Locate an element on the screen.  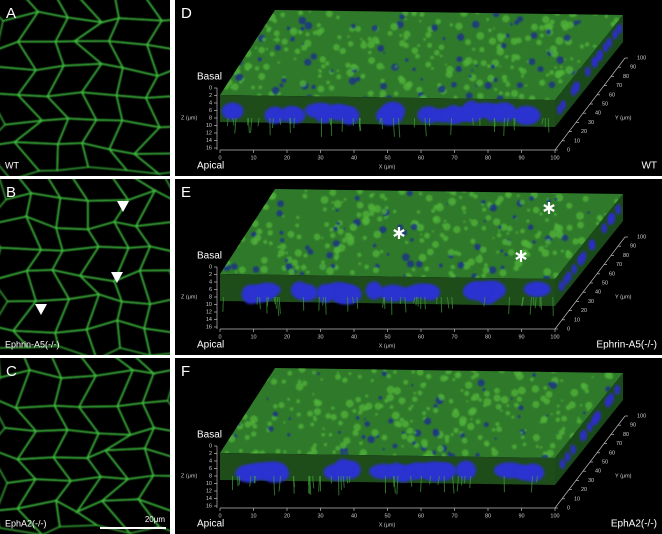
y-axis-label: Y (μm) is located at coordinates (623, 476).